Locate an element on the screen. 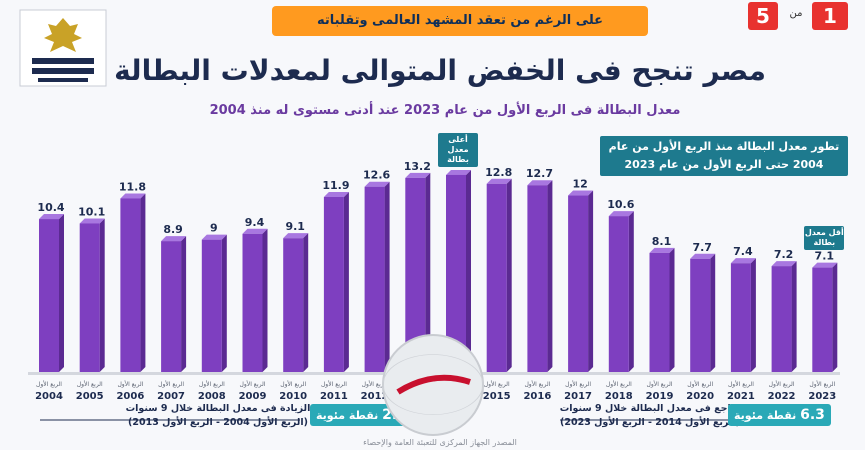 The width and height of the screenshot is (865, 450). bar-value-label: 12 is located at coordinates (579, 184).